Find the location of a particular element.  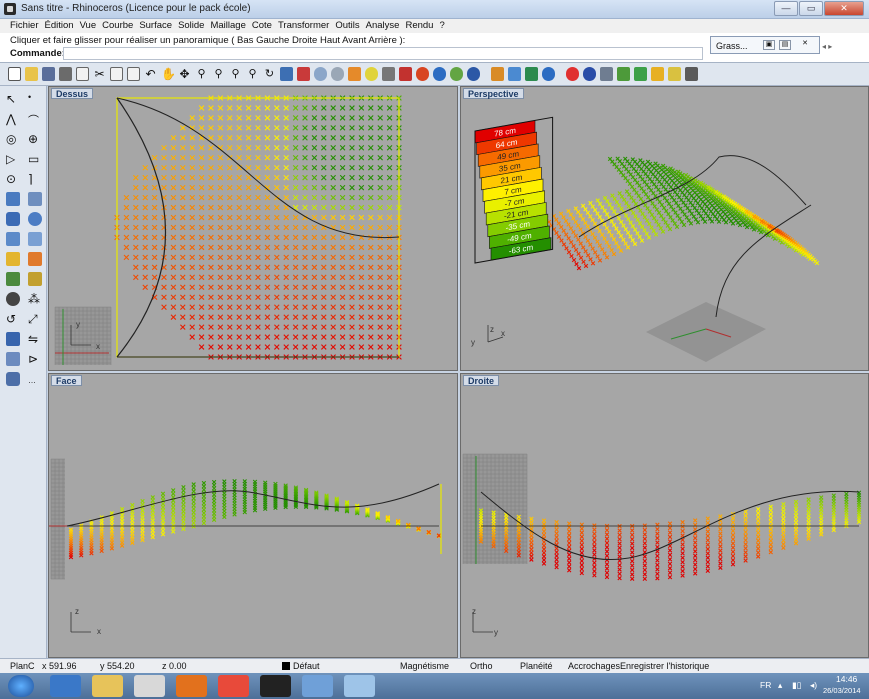

rotate-icon: ↺ is located at coordinates (11, 319).